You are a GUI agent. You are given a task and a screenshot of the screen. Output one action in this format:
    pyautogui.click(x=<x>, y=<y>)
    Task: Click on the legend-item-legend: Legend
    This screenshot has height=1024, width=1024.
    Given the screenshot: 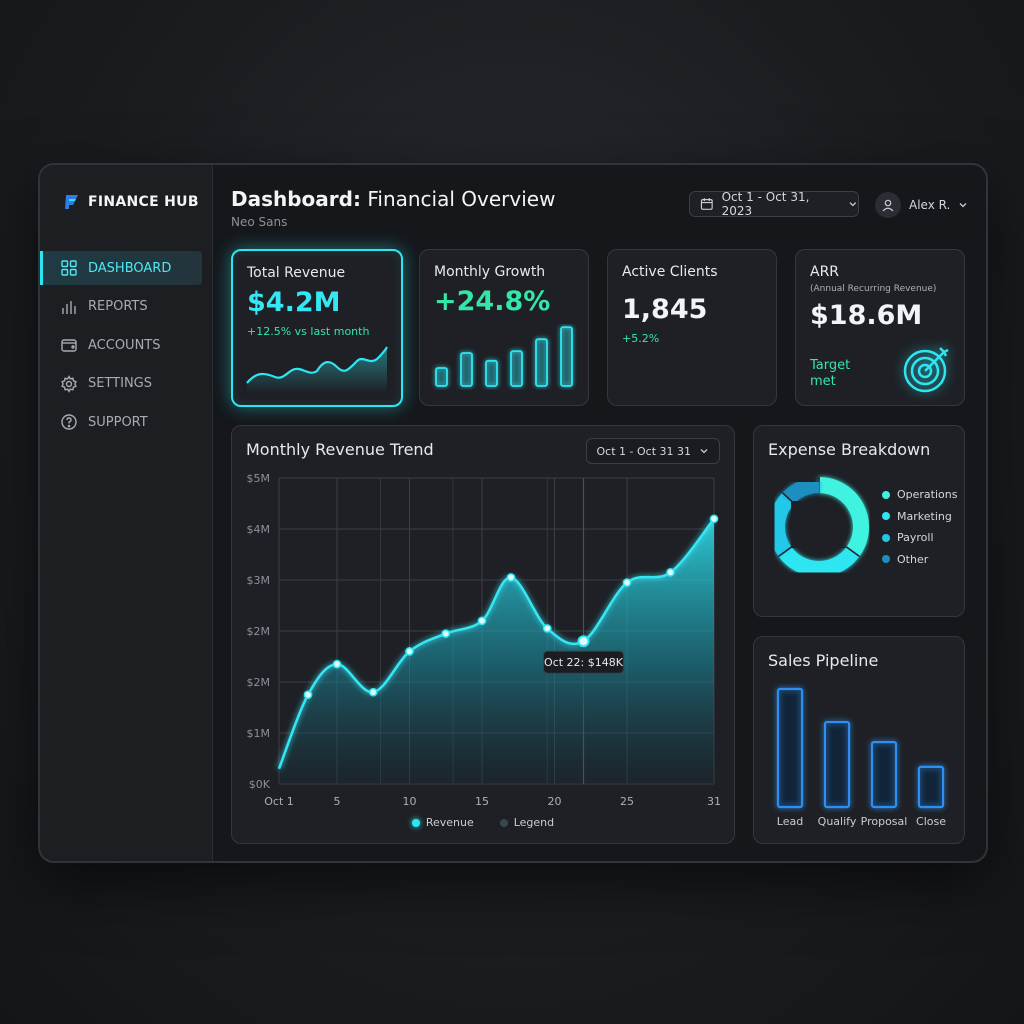 What is the action you would take?
    pyautogui.click(x=527, y=822)
    